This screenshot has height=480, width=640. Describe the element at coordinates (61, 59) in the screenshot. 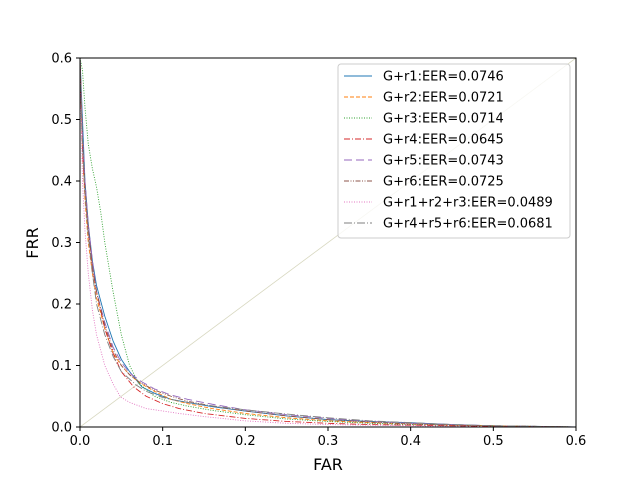

I see `y-tick-label: 0.6` at that location.